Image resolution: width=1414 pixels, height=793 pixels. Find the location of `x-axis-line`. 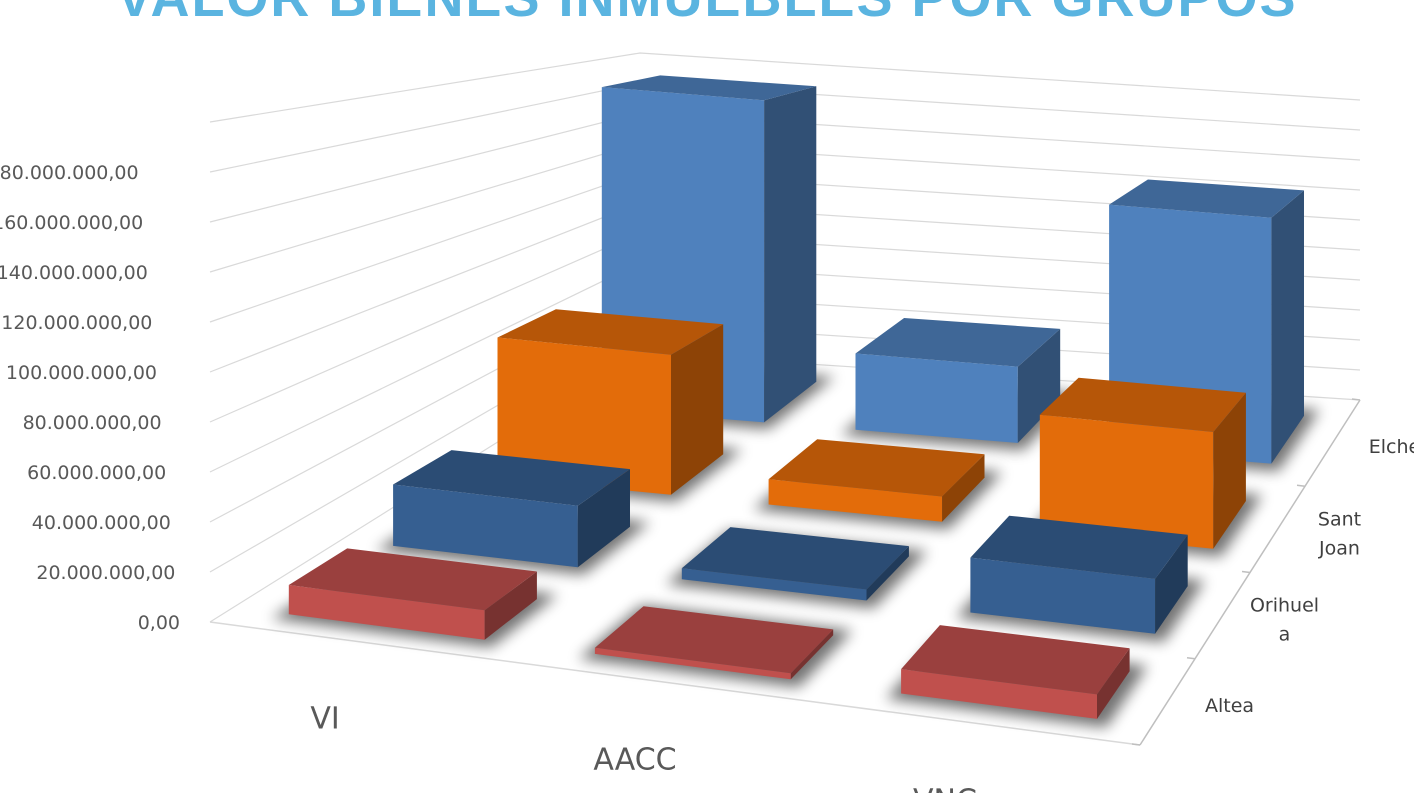

x-axis-line is located at coordinates (675, 683).